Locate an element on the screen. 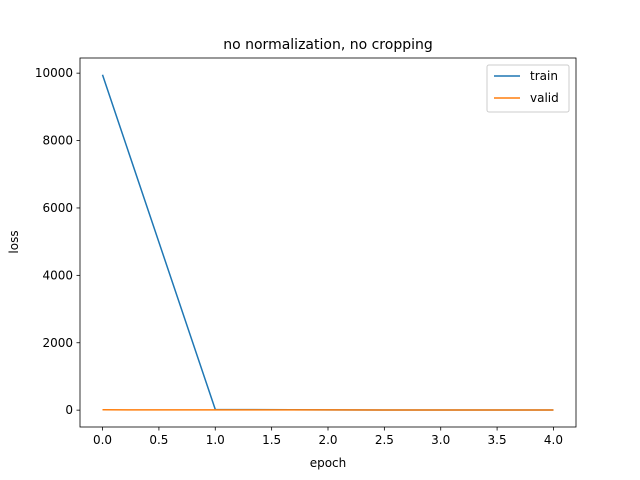  chart-title: no normalization, no cropping is located at coordinates (328, 45).